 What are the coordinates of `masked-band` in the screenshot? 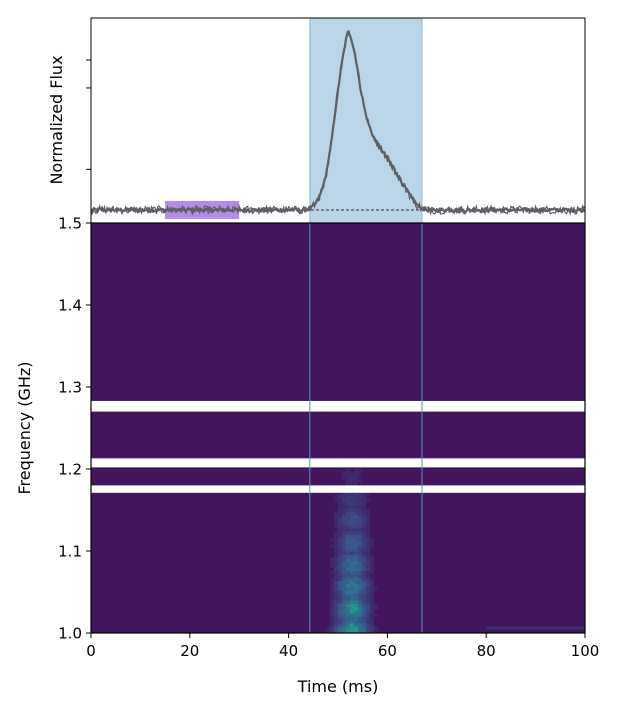 It's located at (338, 463).